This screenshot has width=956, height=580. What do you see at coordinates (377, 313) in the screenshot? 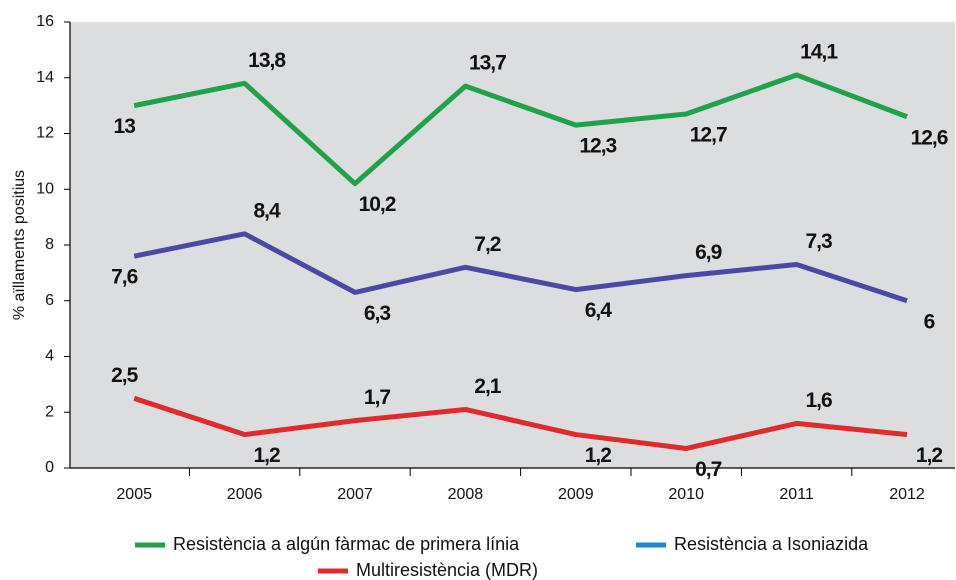
I see `data-label: 6,3` at bounding box center [377, 313].